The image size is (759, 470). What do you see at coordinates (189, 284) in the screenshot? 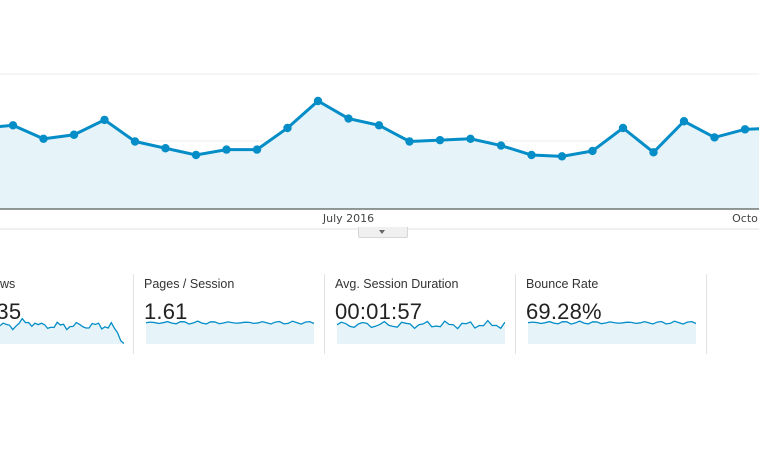
I see `metric-label: Pages / Session` at bounding box center [189, 284].